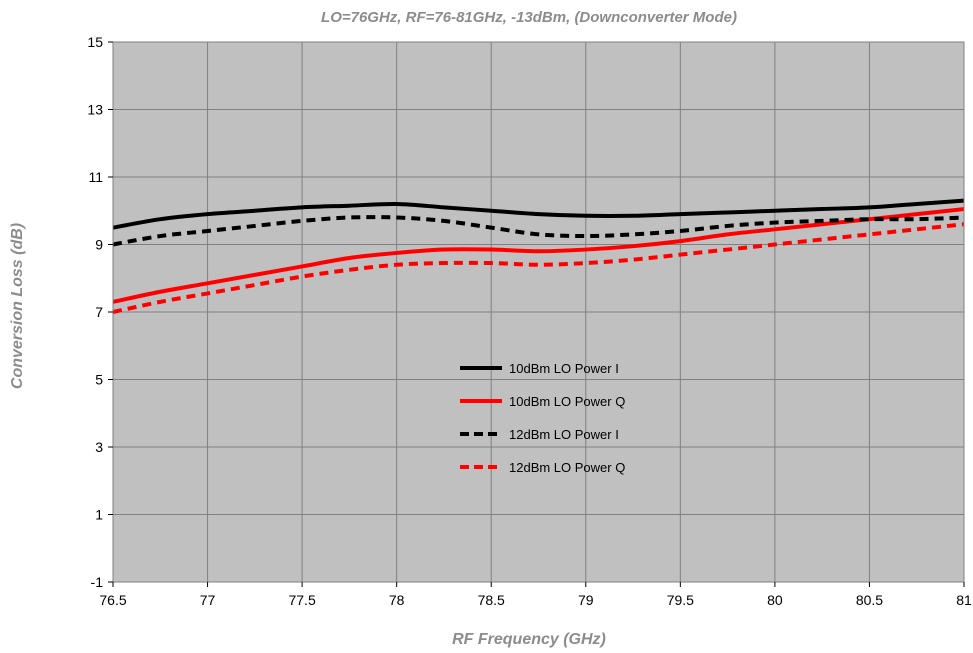 The image size is (973, 653). Describe the element at coordinates (99, 447) in the screenshot. I see `y-tick-label: 3` at that location.